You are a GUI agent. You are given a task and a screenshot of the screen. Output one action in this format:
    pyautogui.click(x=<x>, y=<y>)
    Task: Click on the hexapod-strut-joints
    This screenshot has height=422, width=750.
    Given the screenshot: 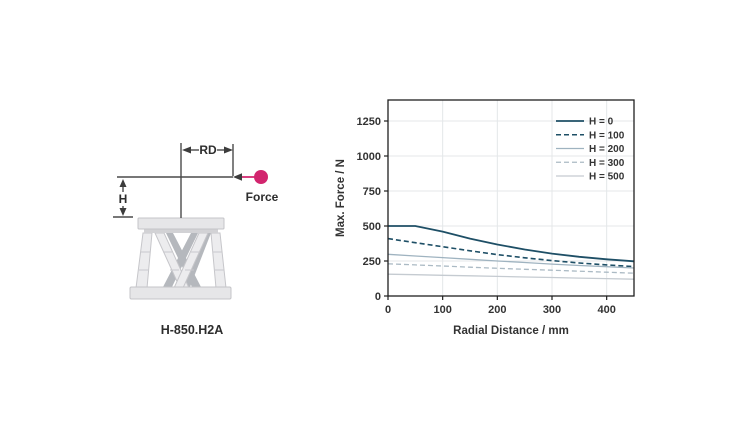 What is the action you would take?
    pyautogui.click(x=181, y=261)
    